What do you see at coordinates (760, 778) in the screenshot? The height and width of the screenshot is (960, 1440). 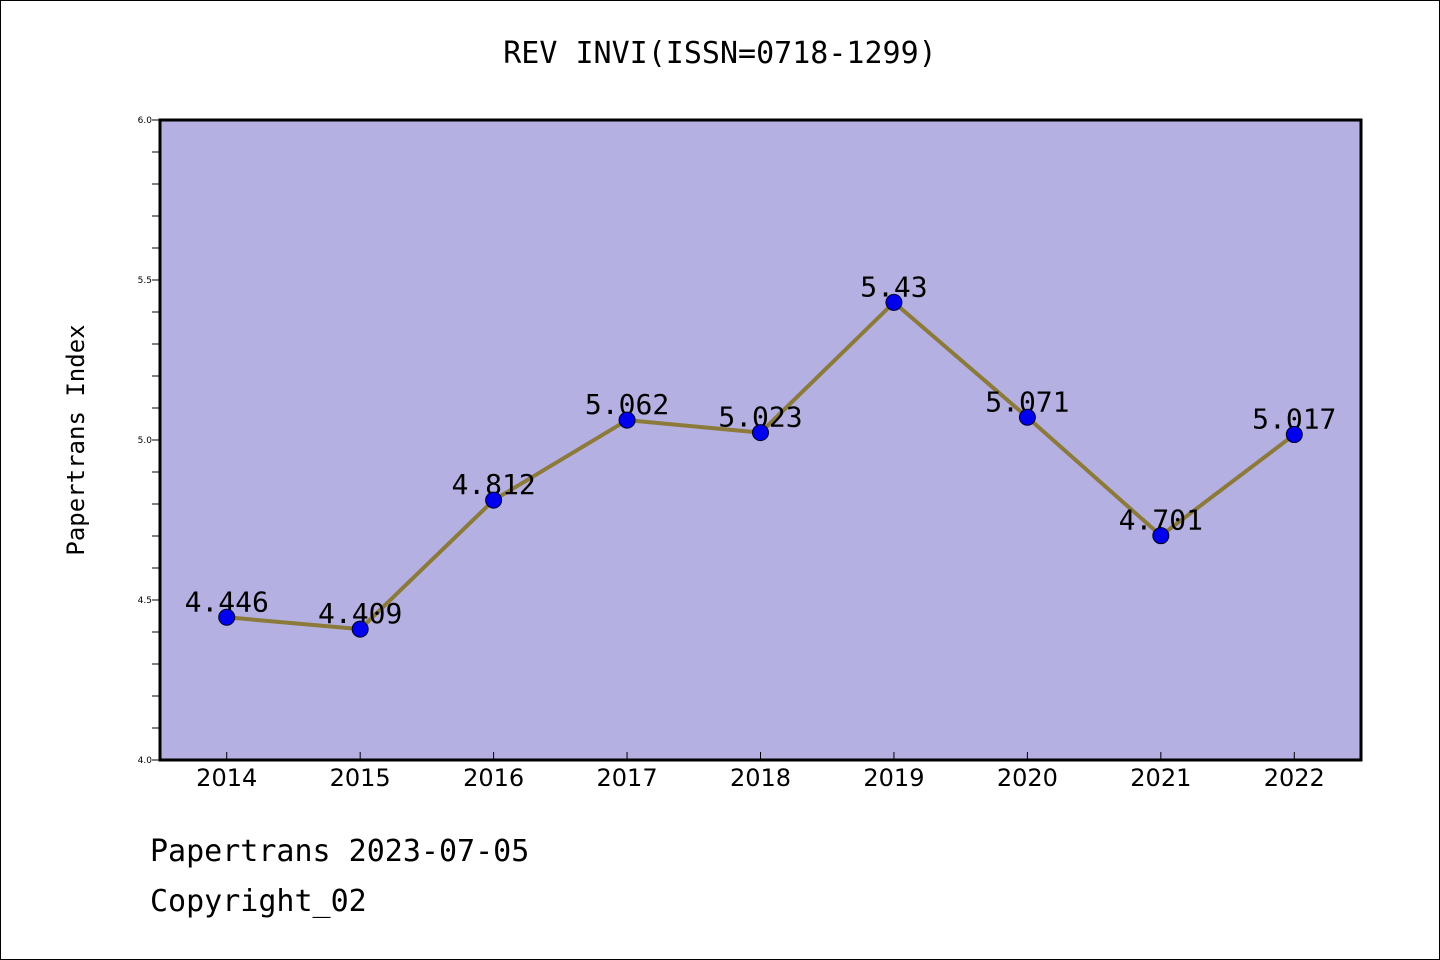 I see `x-tick-label: 2018` at bounding box center [760, 778].